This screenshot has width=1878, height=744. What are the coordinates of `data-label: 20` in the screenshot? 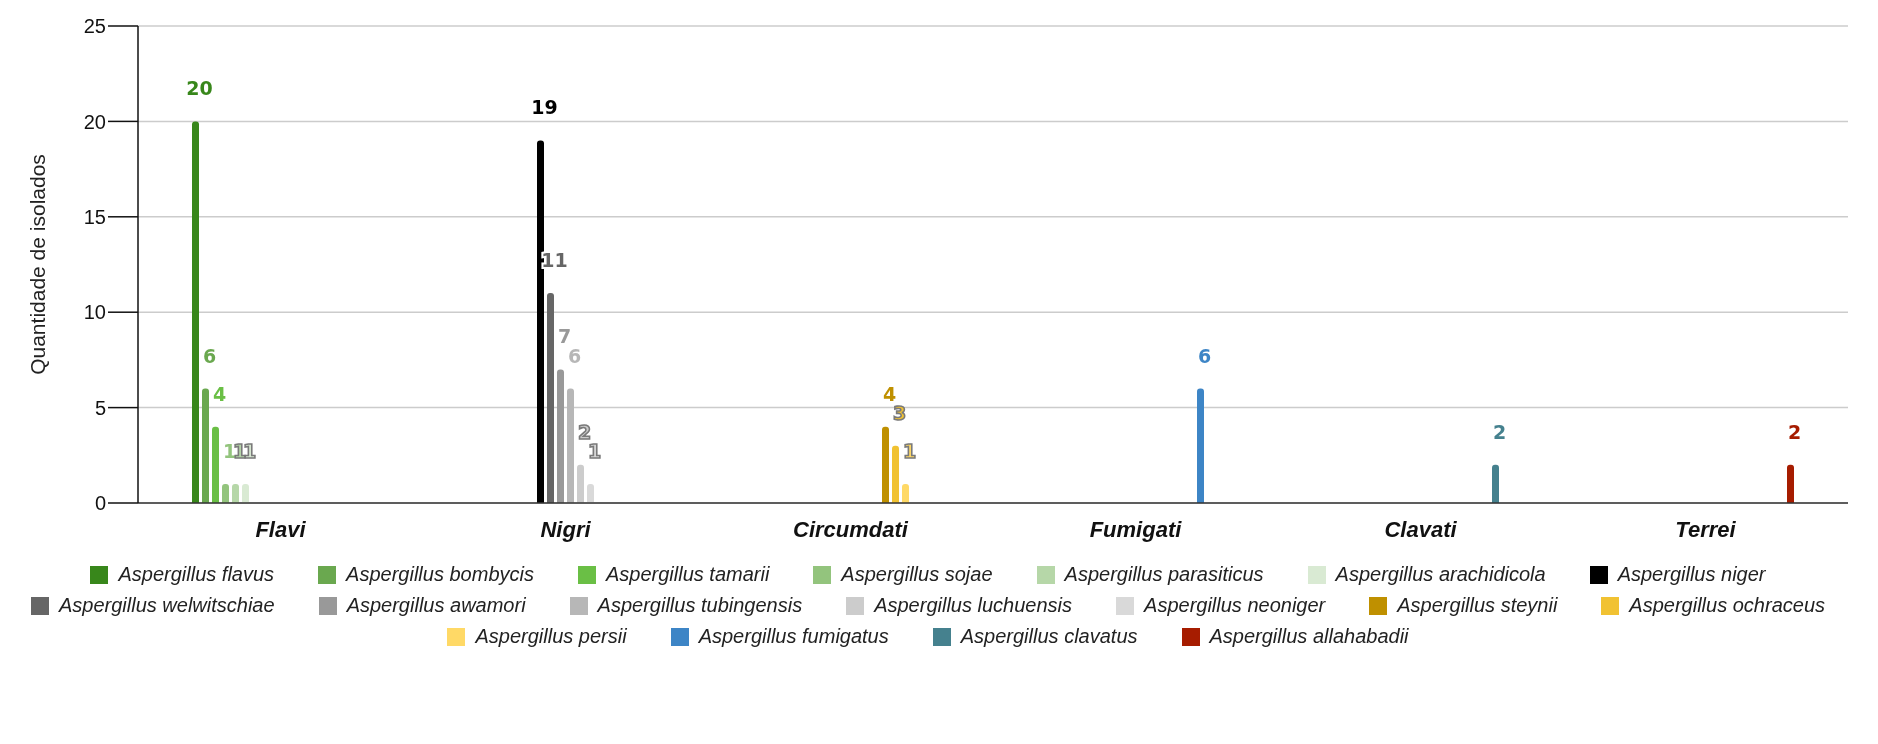 It's located at (199, 88).